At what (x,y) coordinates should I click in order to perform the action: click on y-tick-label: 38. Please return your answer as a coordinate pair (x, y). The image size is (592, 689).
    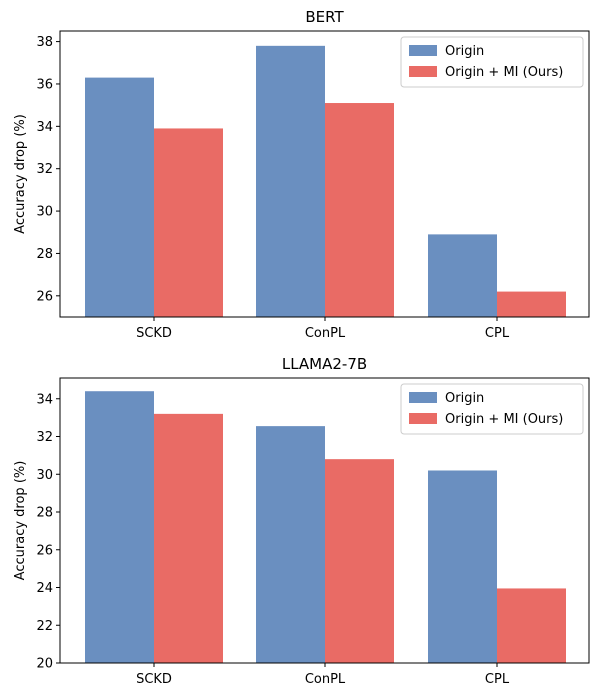
    Looking at the image, I should click on (44, 42).